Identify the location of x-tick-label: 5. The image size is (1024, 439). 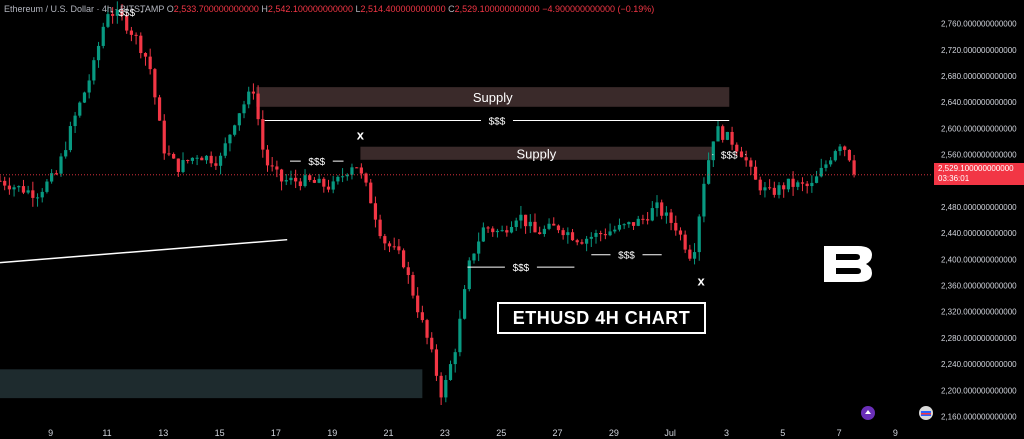
(782, 433).